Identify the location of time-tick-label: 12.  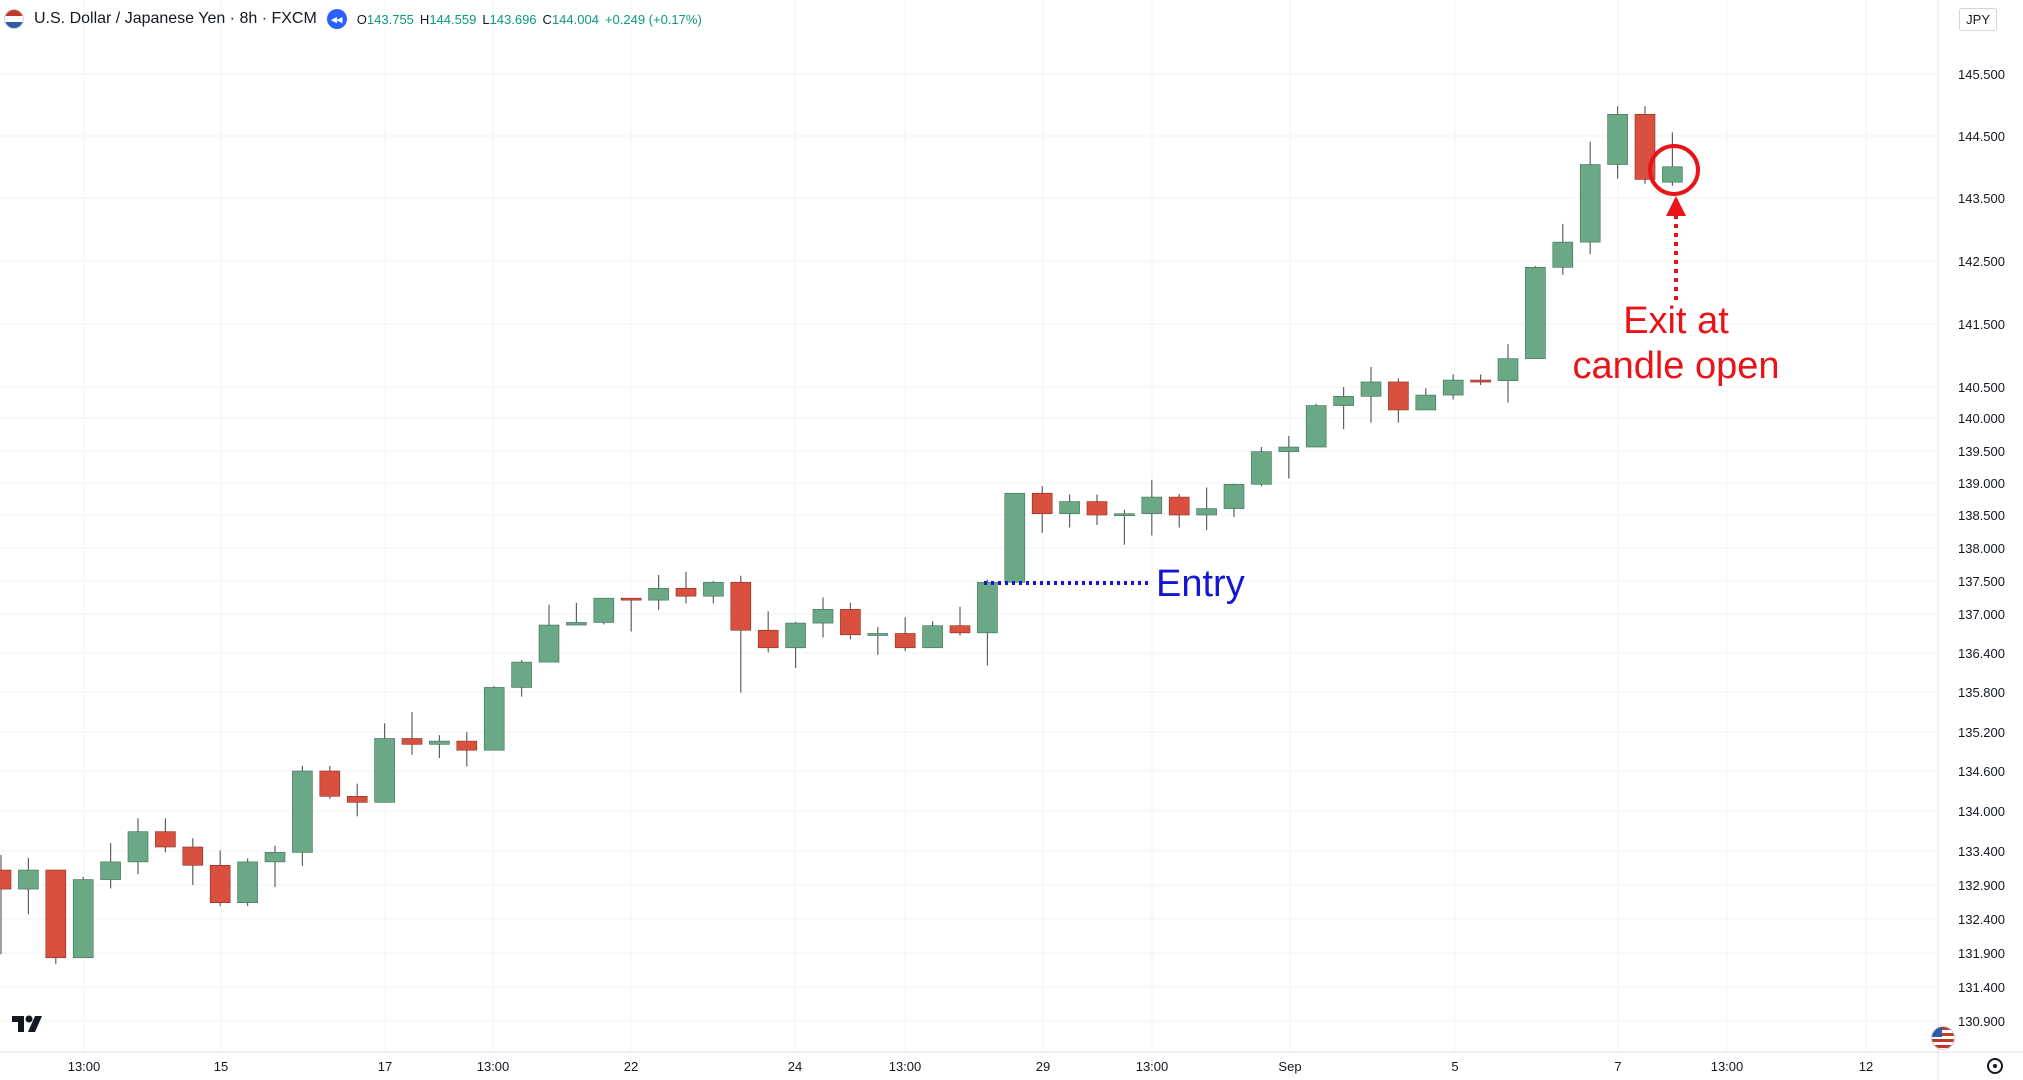
(1866, 1066).